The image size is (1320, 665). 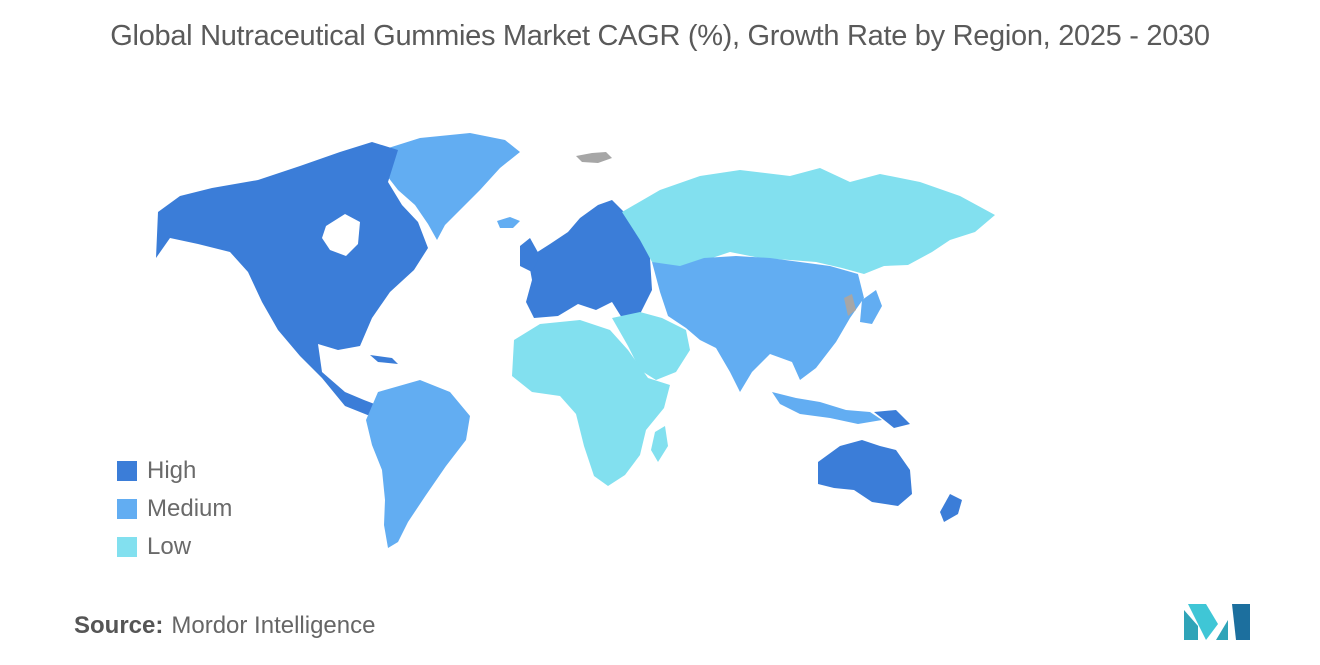 I want to click on legend-label-low: Low, so click(x=169, y=546).